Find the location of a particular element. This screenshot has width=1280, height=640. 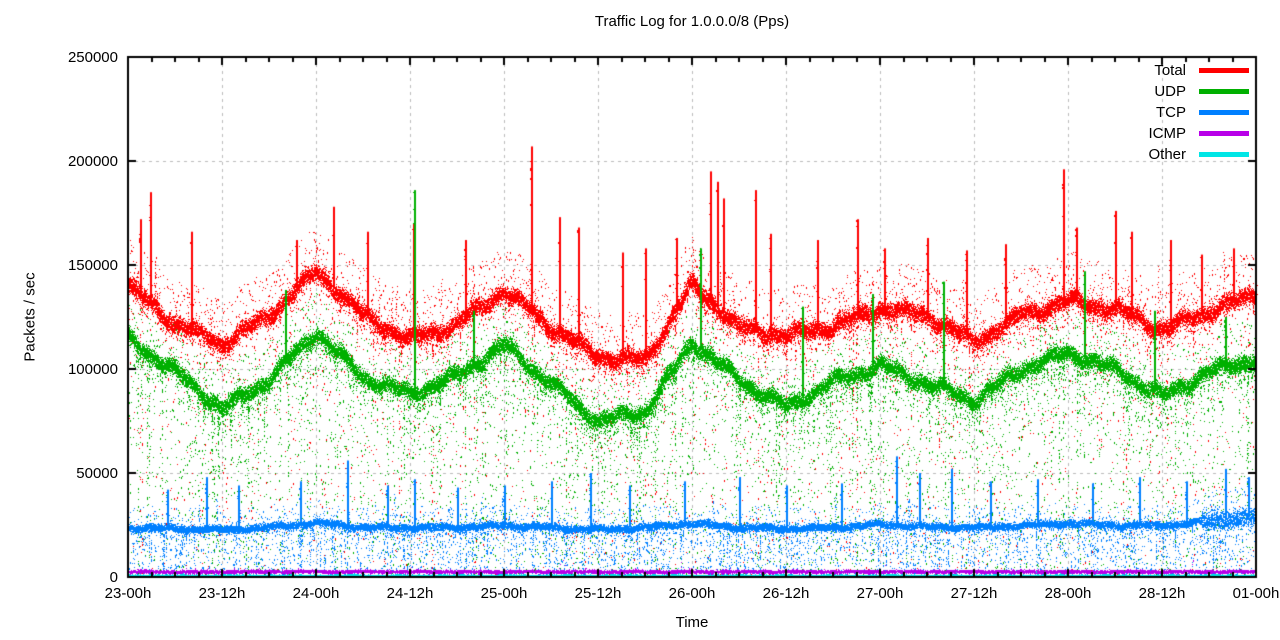

legend-item-total: Total is located at coordinates (1198, 70).